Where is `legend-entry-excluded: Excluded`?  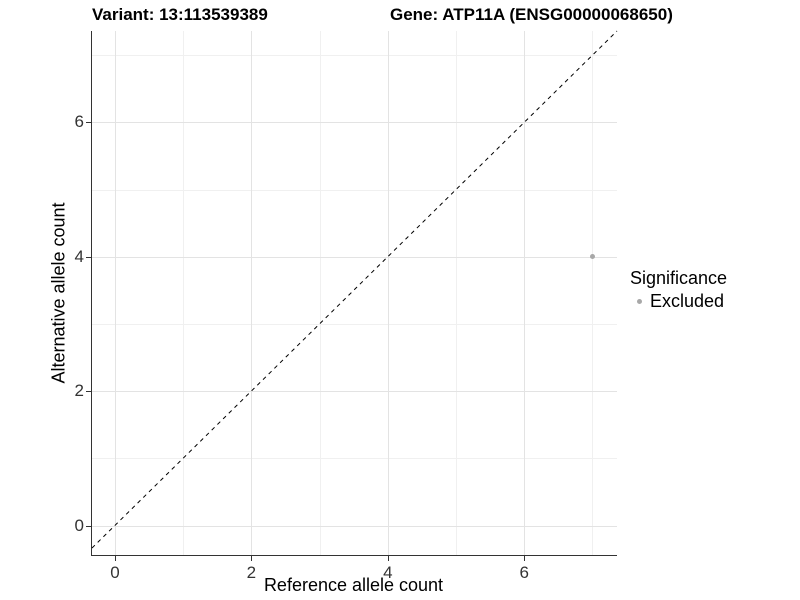 legend-entry-excluded: Excluded is located at coordinates (678, 301).